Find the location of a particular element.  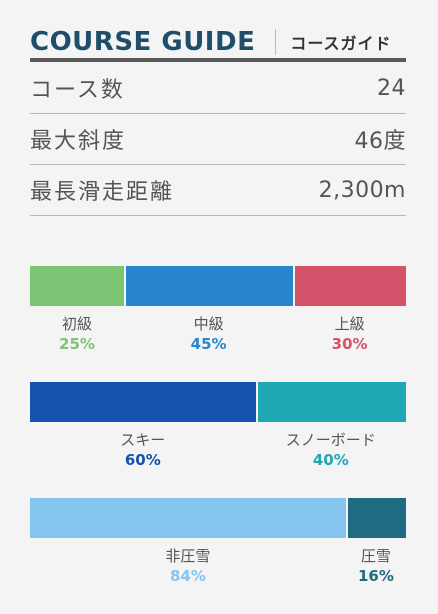

stat-label: コース数 is located at coordinates (77, 90).